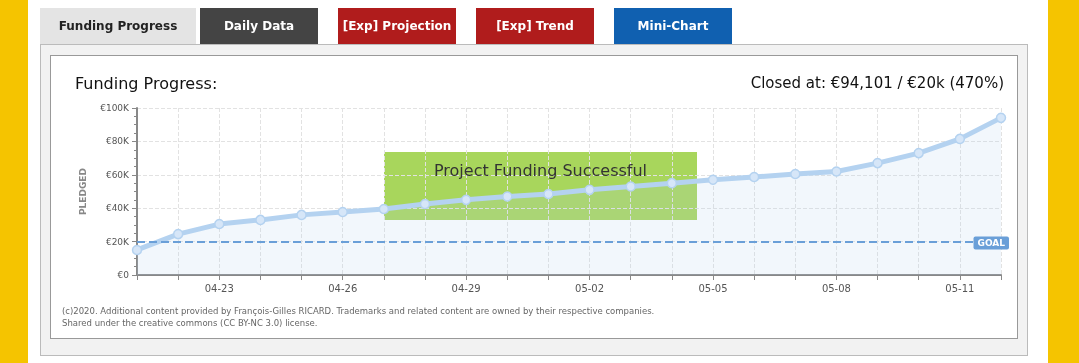 Image resolution: width=1079 pixels, height=363 pixels. What do you see at coordinates (219, 288) in the screenshot?
I see `x-tick-label: 04-23` at bounding box center [219, 288].